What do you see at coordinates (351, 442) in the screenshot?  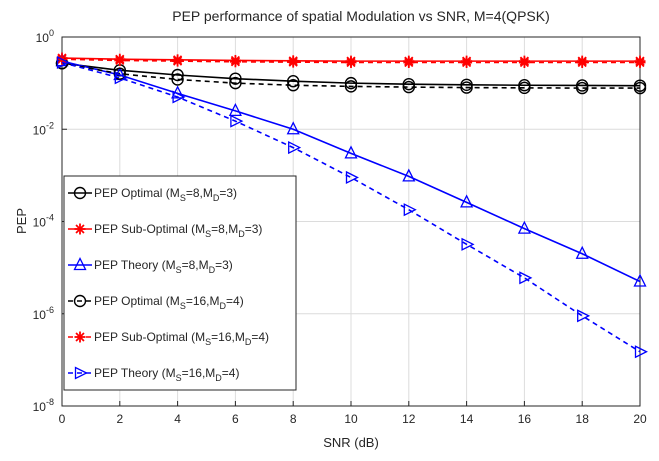 I see `x-axis-label: SNR (dB)` at bounding box center [351, 442].